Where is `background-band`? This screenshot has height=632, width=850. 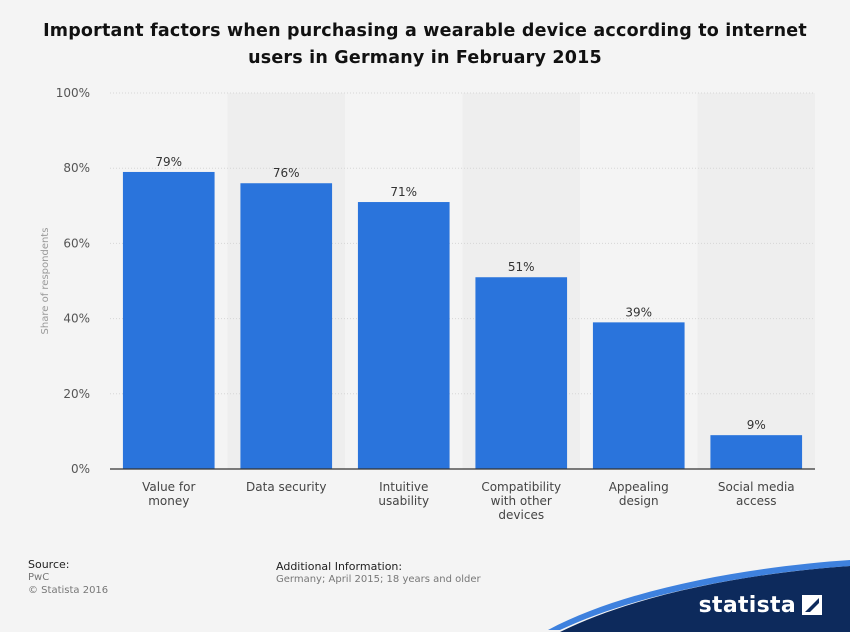
background-band is located at coordinates (756, 281).